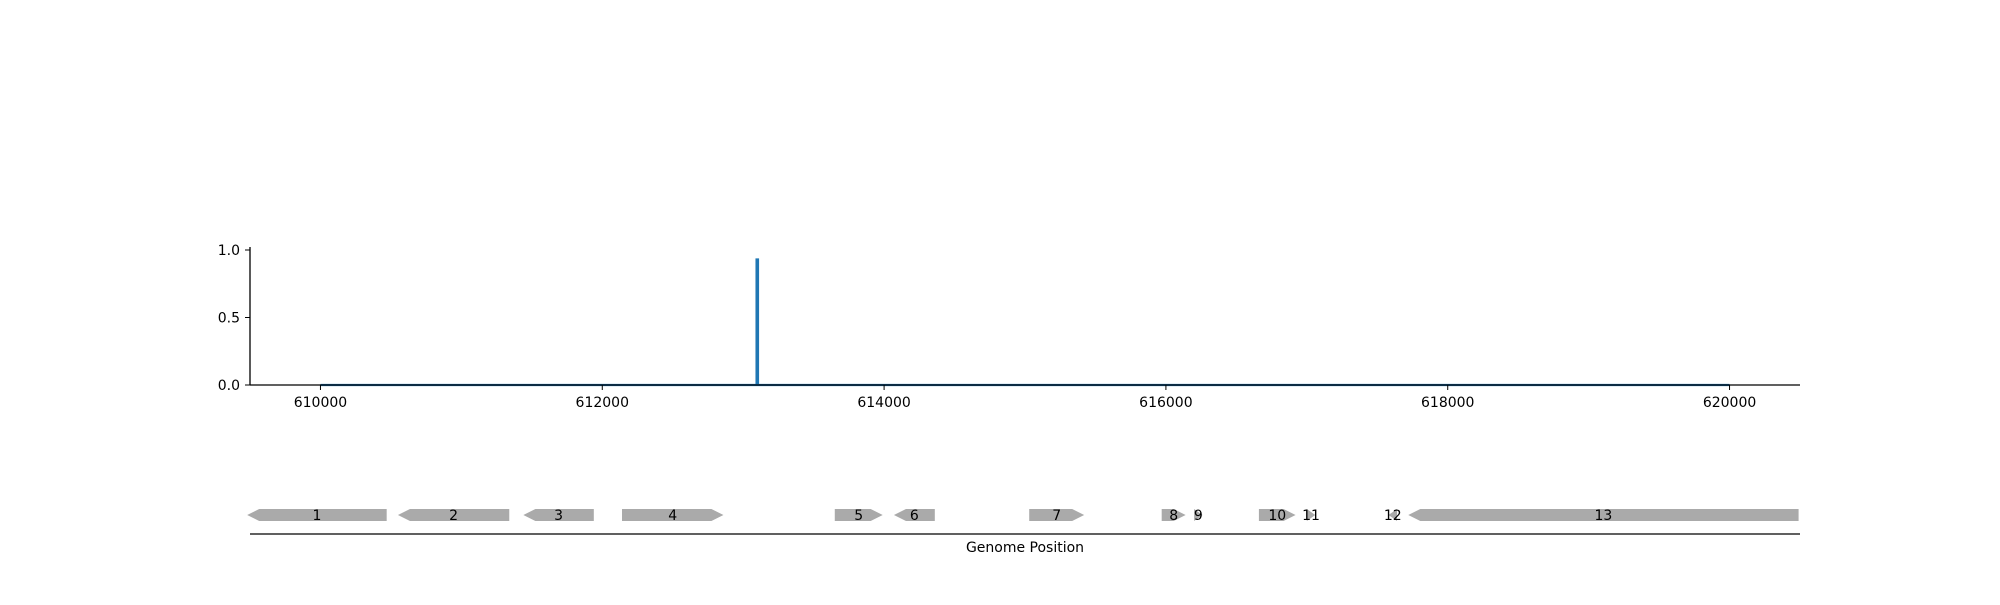 Image resolution: width=2000 pixels, height=605 pixels. Describe the element at coordinates (1023, 516) in the screenshot. I see `gene-arrows: 1 2 3 4 5 6 7 8 9 10 11 12 13` at that location.